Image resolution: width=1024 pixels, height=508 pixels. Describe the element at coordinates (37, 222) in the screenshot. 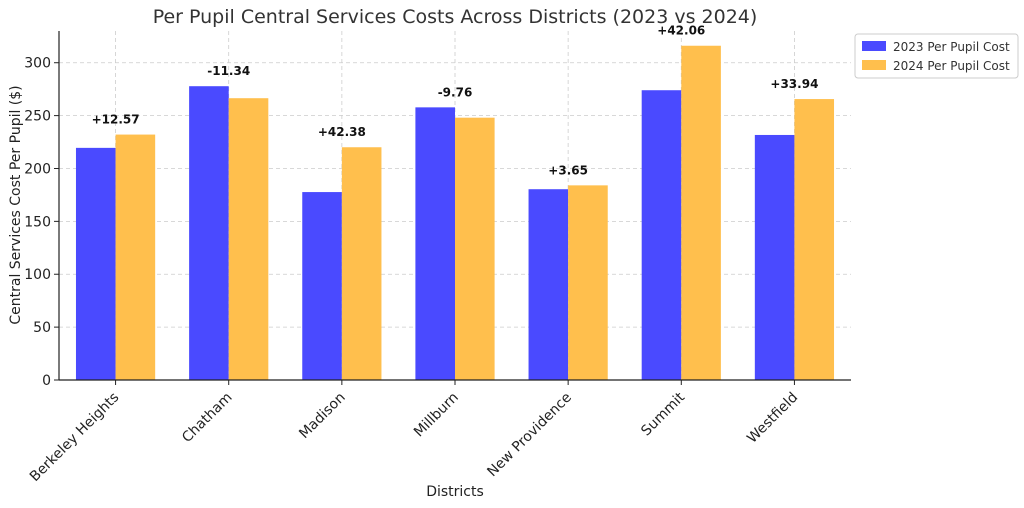

I see `y-tick-label: 150` at that location.